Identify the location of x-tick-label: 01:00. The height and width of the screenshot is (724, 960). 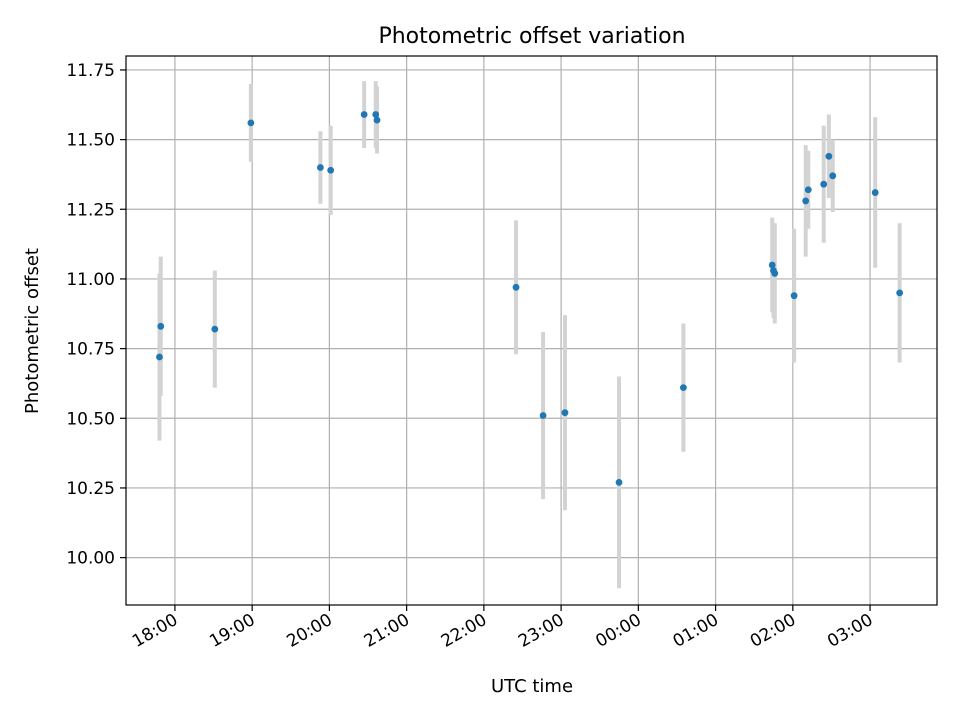
(696, 631).